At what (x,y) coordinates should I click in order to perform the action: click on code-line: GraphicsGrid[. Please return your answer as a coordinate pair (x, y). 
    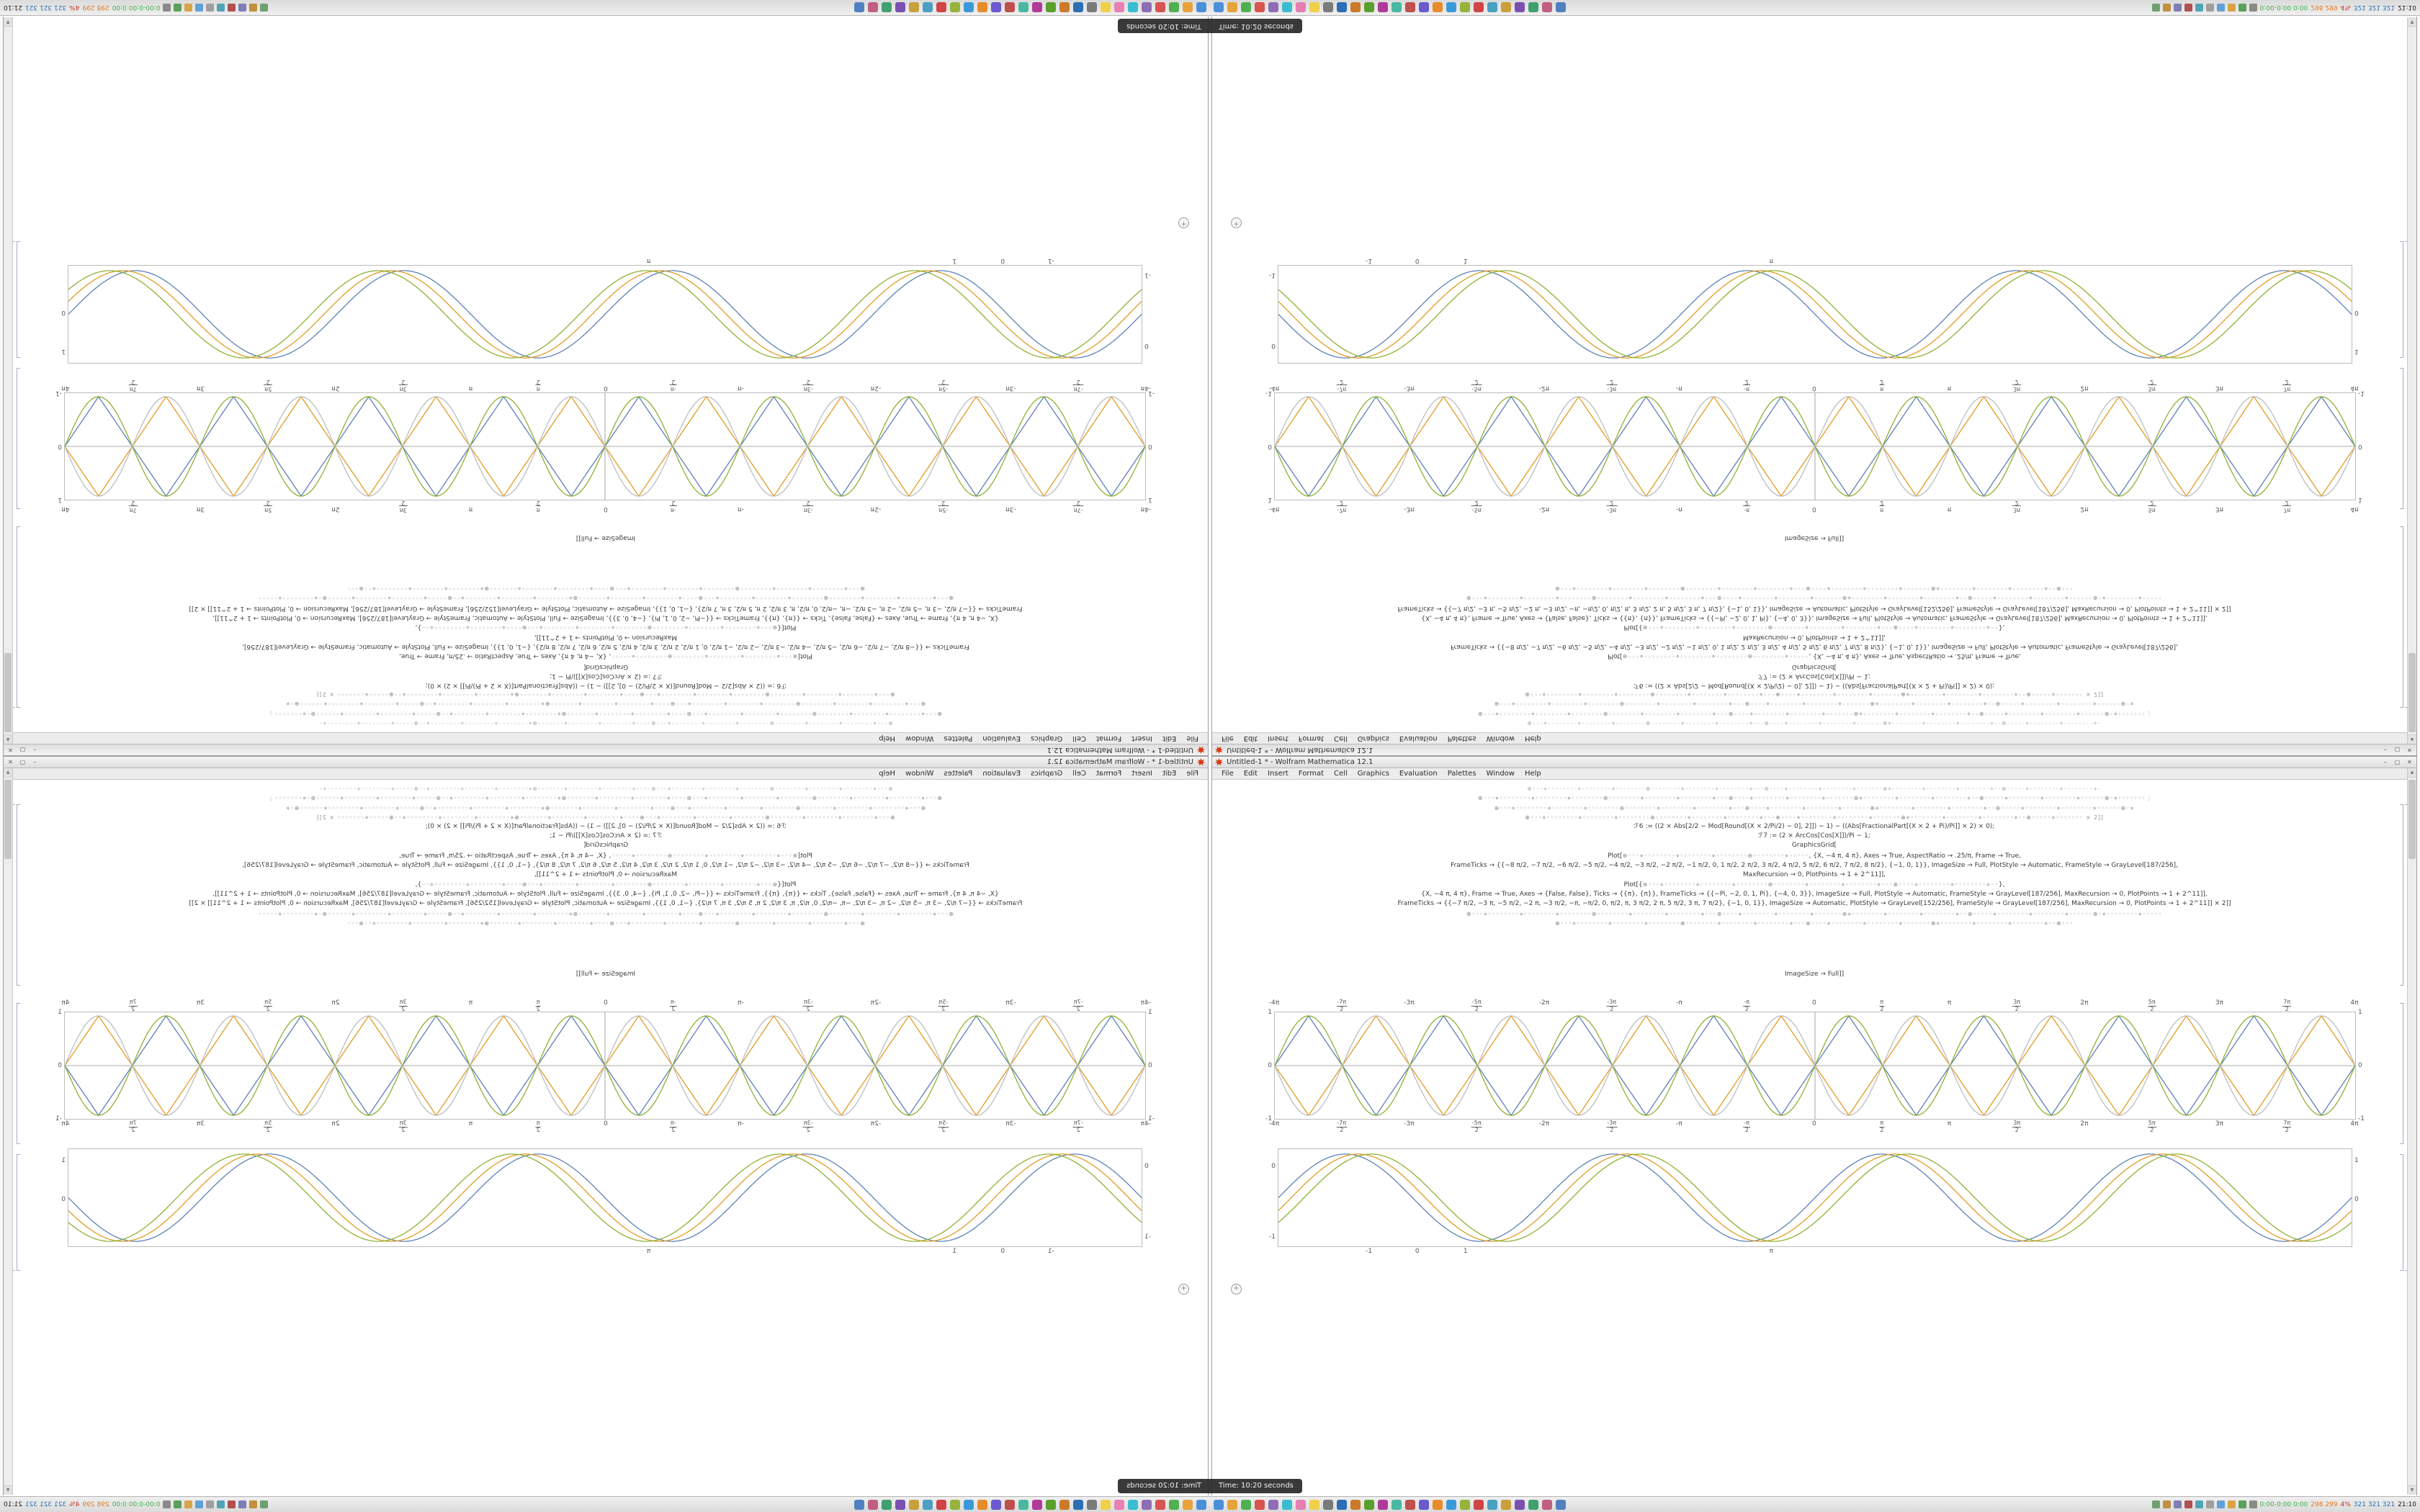
    Looking at the image, I should click on (606, 666).